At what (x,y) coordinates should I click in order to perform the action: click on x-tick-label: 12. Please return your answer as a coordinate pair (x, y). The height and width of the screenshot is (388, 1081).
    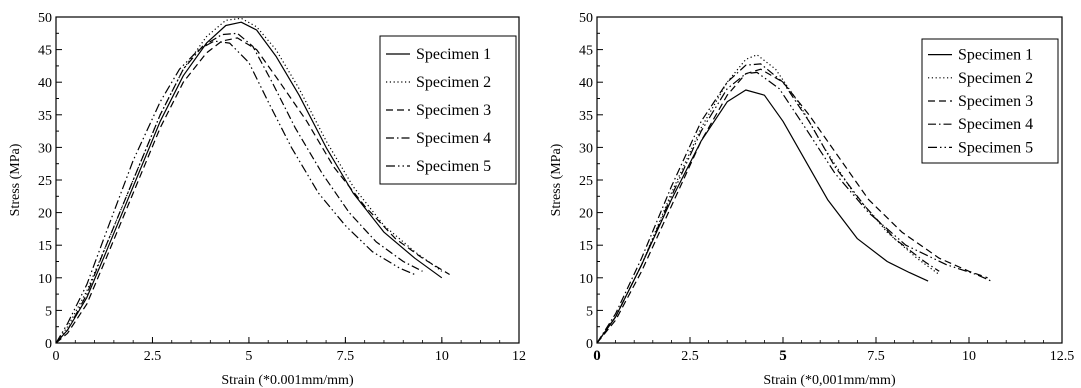
    Looking at the image, I should click on (519, 356).